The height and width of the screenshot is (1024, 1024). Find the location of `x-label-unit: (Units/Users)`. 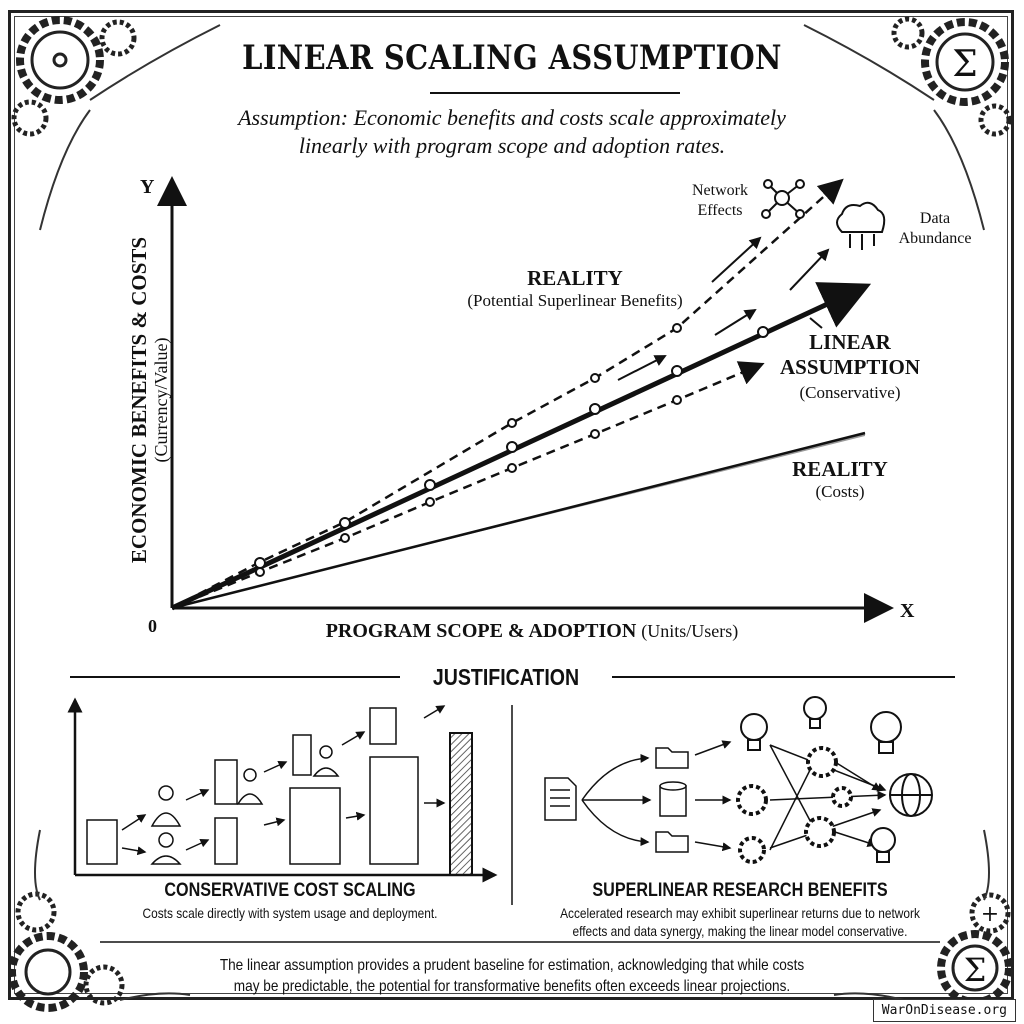

x-label-unit: (Units/Users) is located at coordinates (690, 631).